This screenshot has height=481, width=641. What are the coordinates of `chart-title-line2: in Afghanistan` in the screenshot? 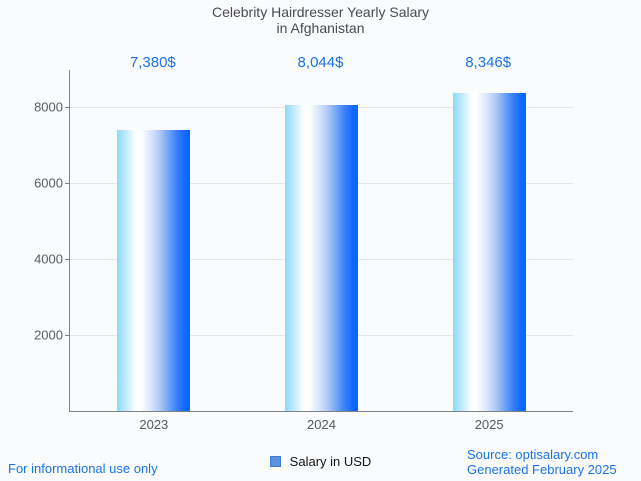 It's located at (320, 28).